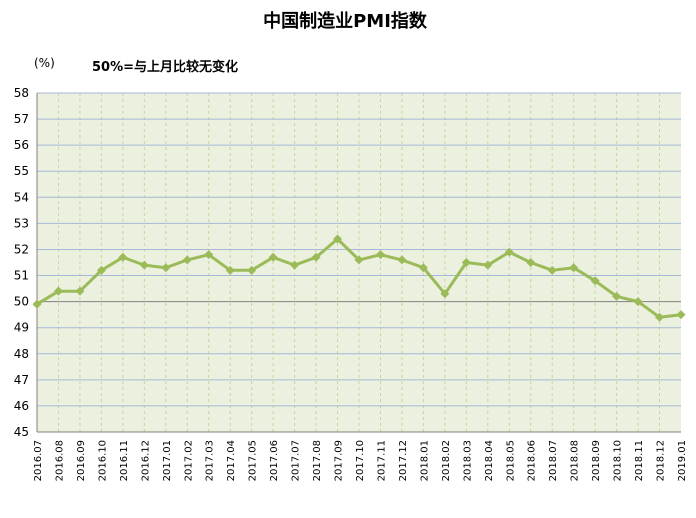 The width and height of the screenshot is (696, 518). Describe the element at coordinates (102, 460) in the screenshot. I see `x-tick-label: 2016.10` at that location.